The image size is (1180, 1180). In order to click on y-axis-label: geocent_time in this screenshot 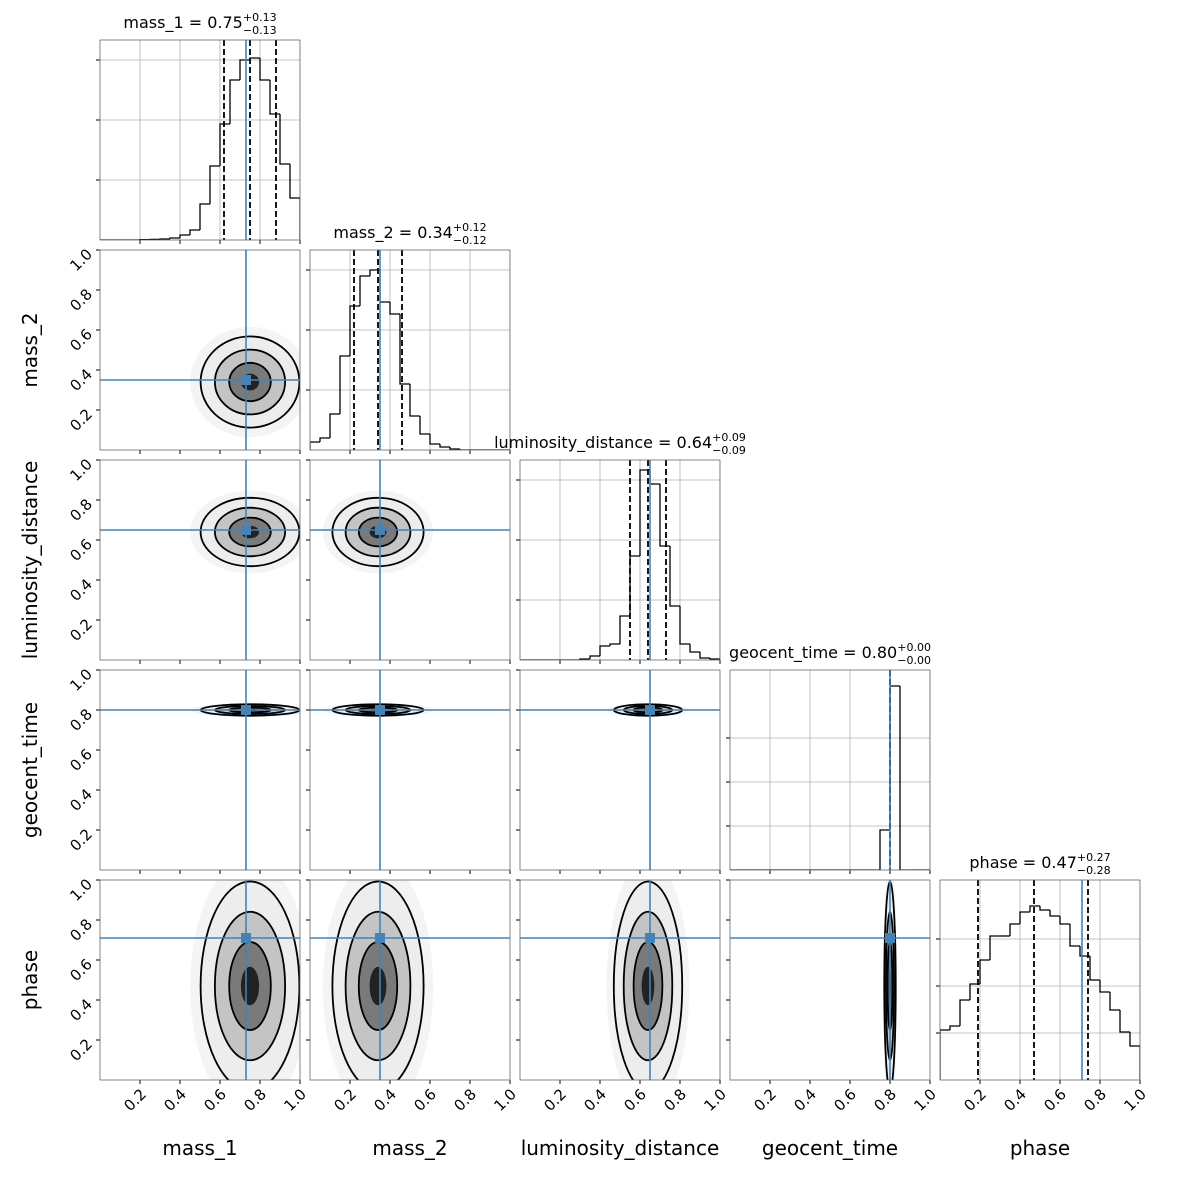, I will do `click(30, 770)`.